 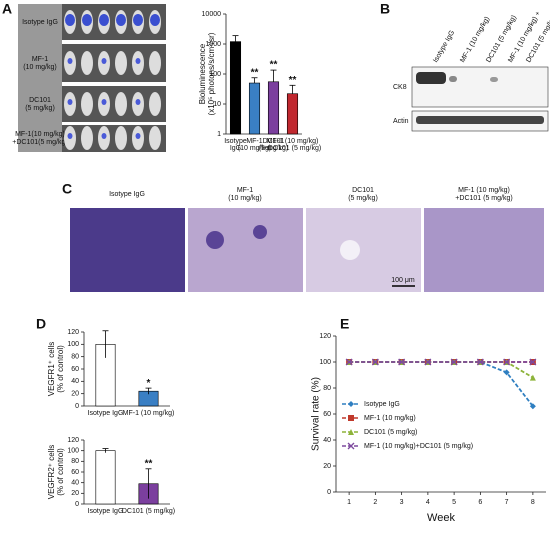 What do you see at coordinates (75, 472) in the screenshot?
I see `y-tick-label: 60` at bounding box center [75, 472].